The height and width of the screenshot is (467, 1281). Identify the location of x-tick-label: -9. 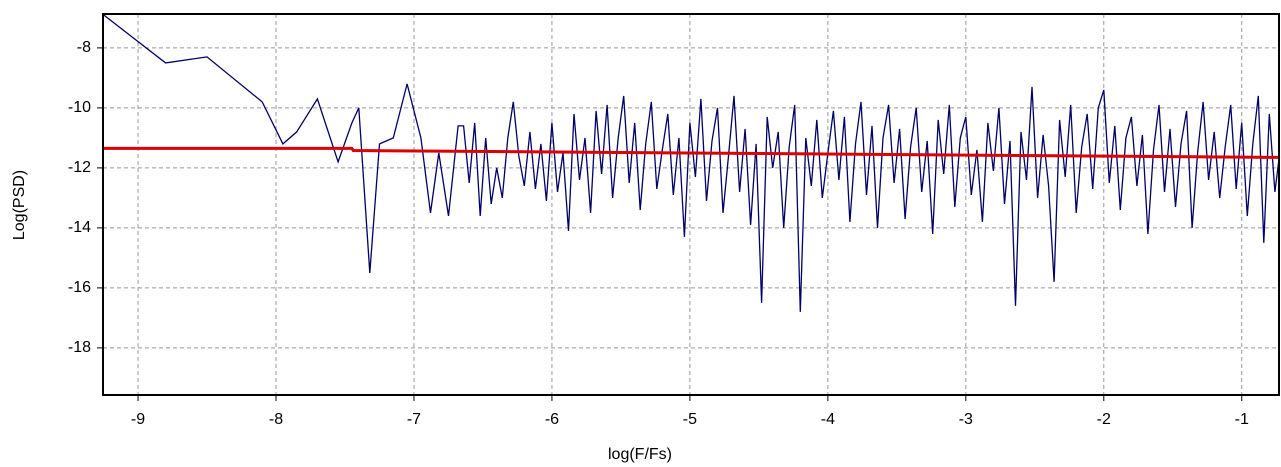
(138, 419).